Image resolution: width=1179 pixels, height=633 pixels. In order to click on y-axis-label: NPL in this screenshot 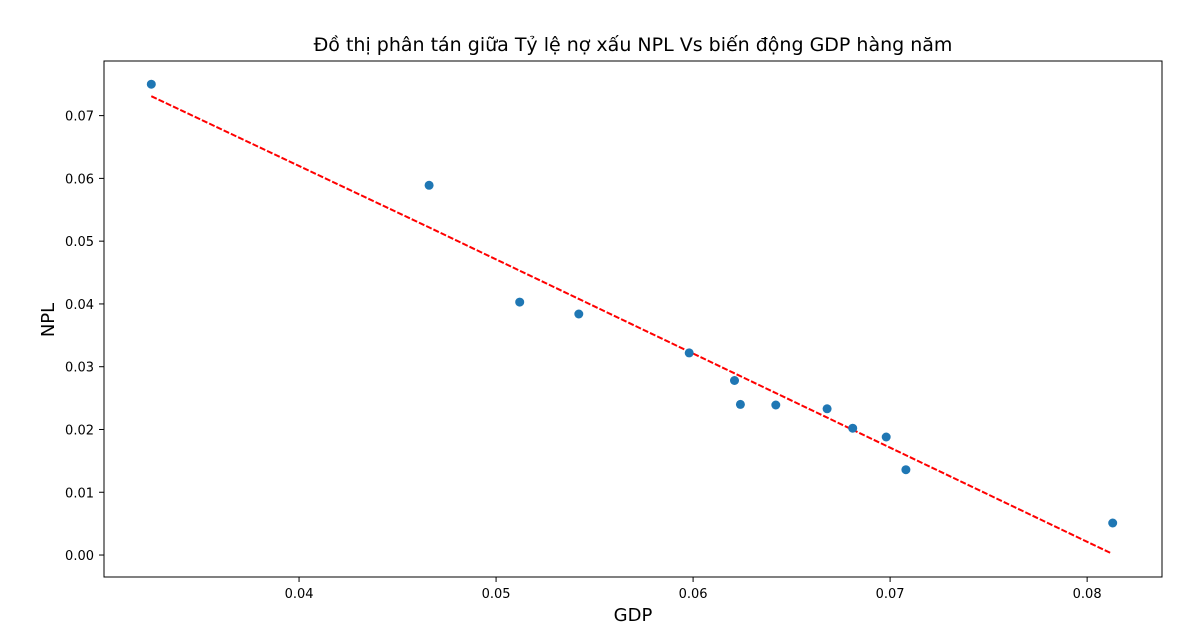, I will do `click(48, 320)`.